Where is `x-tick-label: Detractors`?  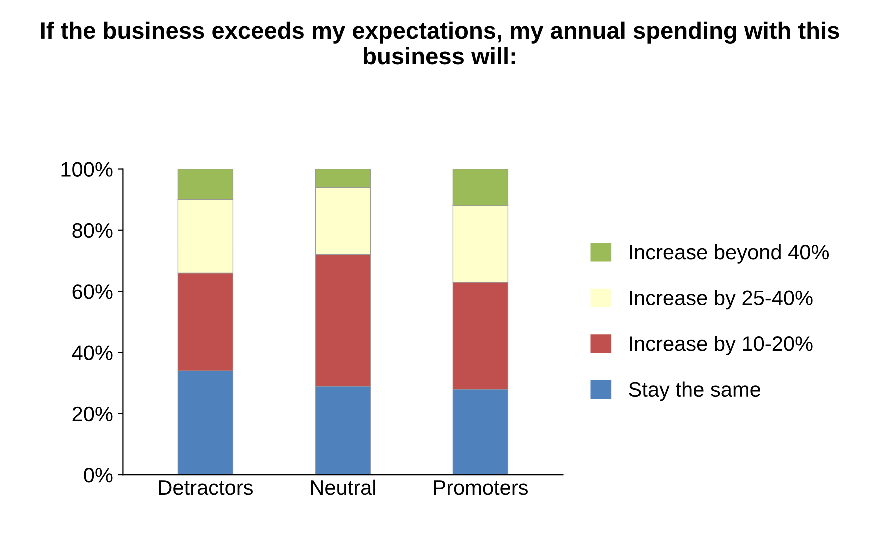 x-tick-label: Detractors is located at coordinates (206, 488).